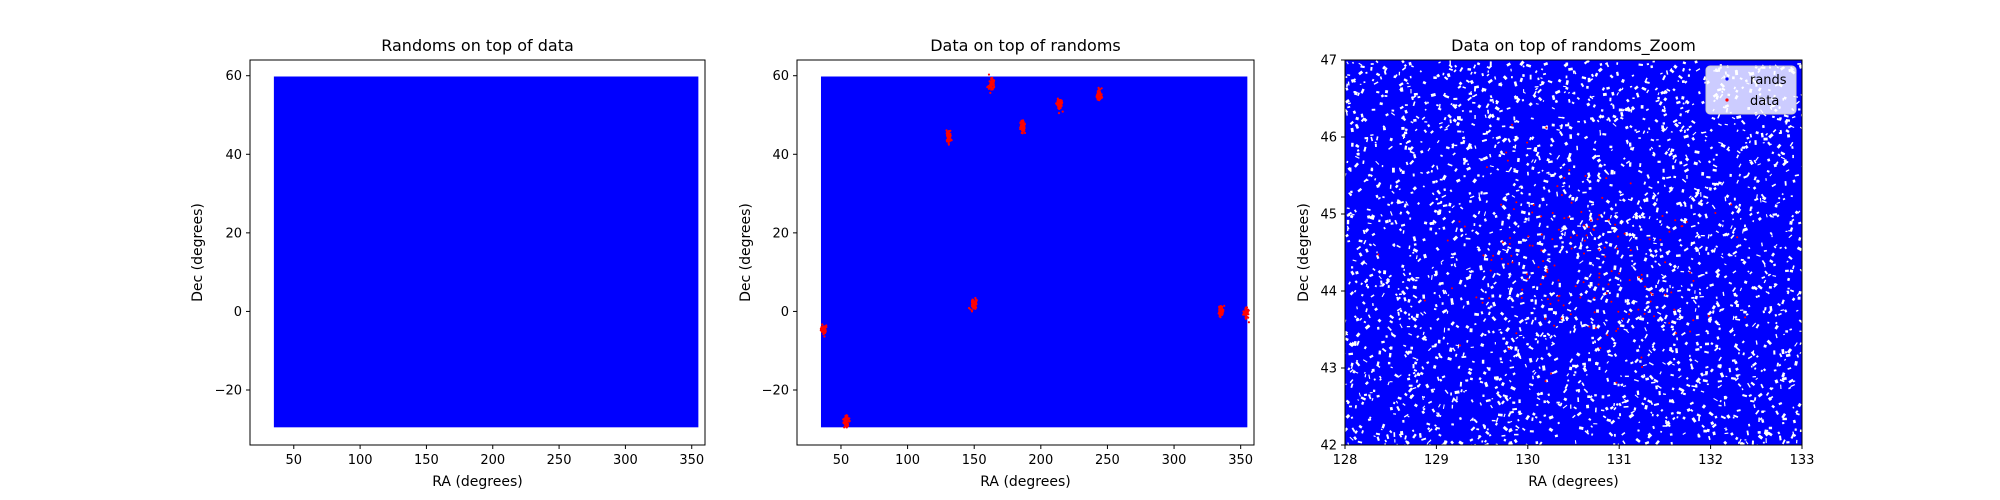 The image size is (2000, 500). I want to click on y-tick-label: 44, so click(1328, 292).